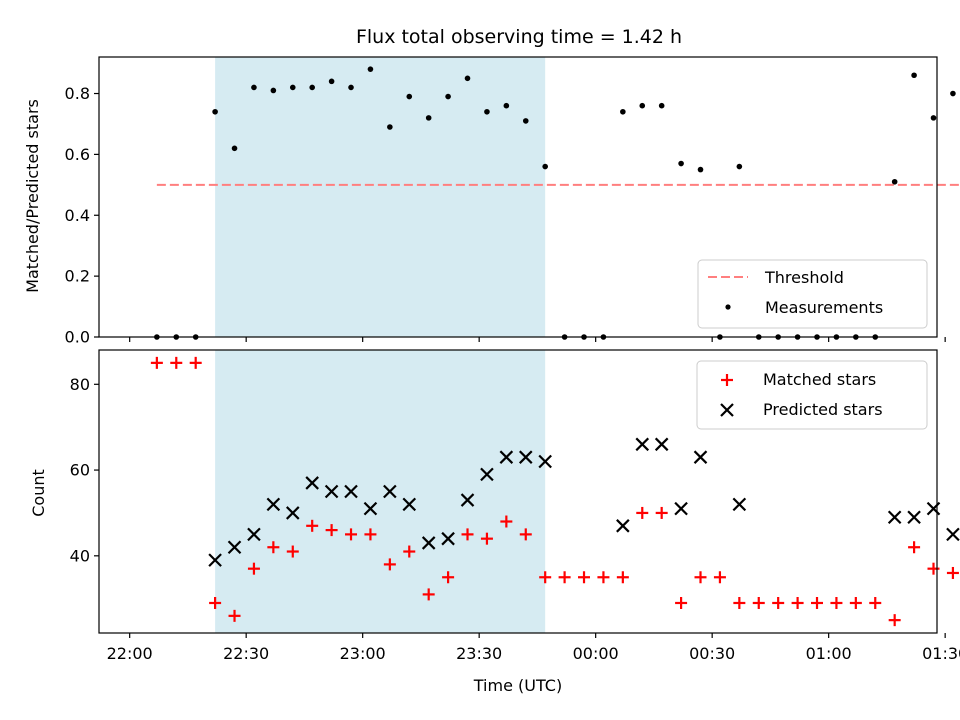  Describe the element at coordinates (727, 380) in the screenshot. I see `legend-matched-swatch` at that location.